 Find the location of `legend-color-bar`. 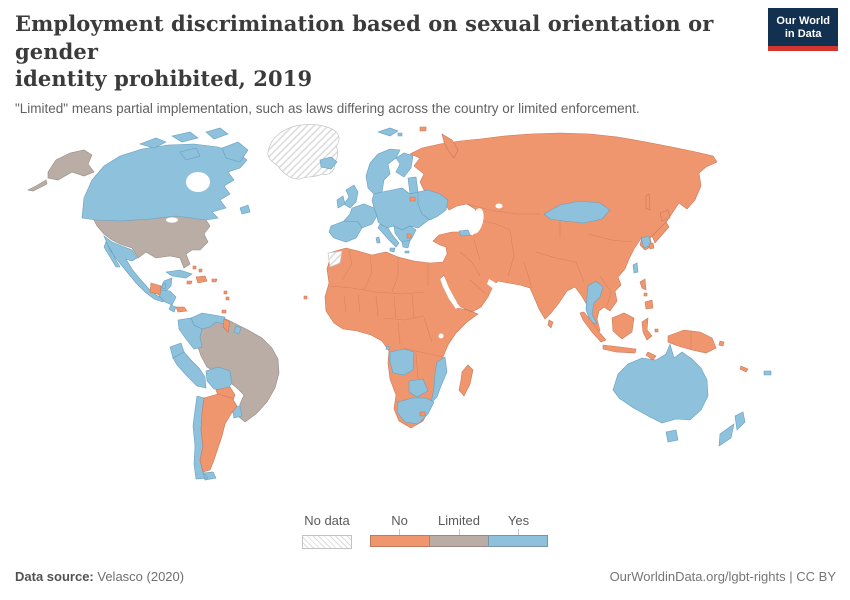

legend-color-bar is located at coordinates (459, 541).